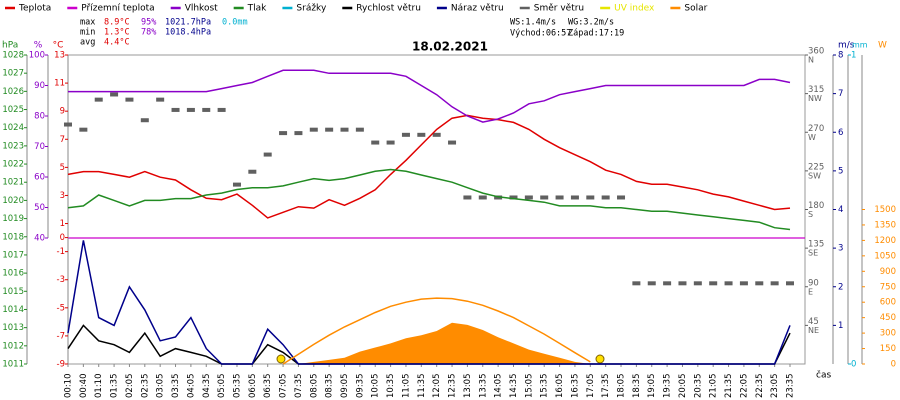 This screenshot has width=900, height=400. I want to click on y-tick-label: 7, so click(62, 140).